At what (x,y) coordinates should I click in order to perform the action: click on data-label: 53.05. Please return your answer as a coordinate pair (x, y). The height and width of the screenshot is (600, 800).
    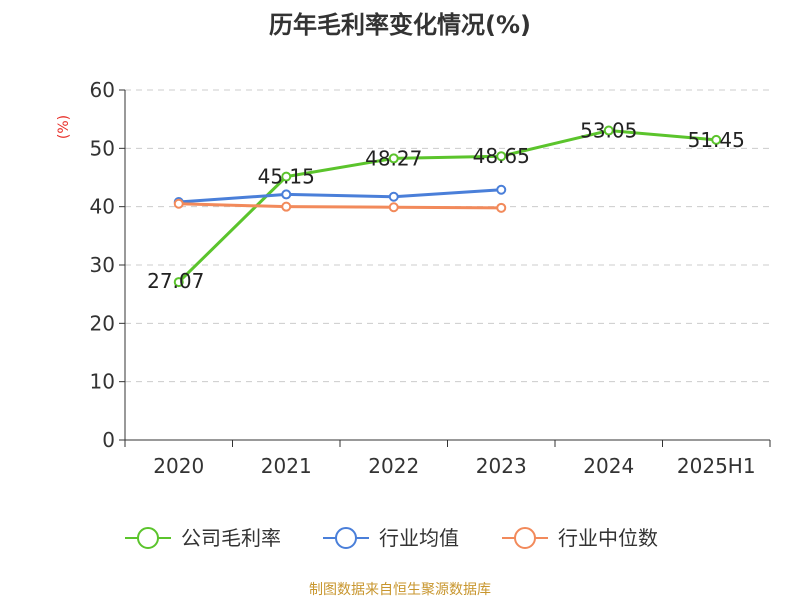
    Looking at the image, I should click on (608, 131).